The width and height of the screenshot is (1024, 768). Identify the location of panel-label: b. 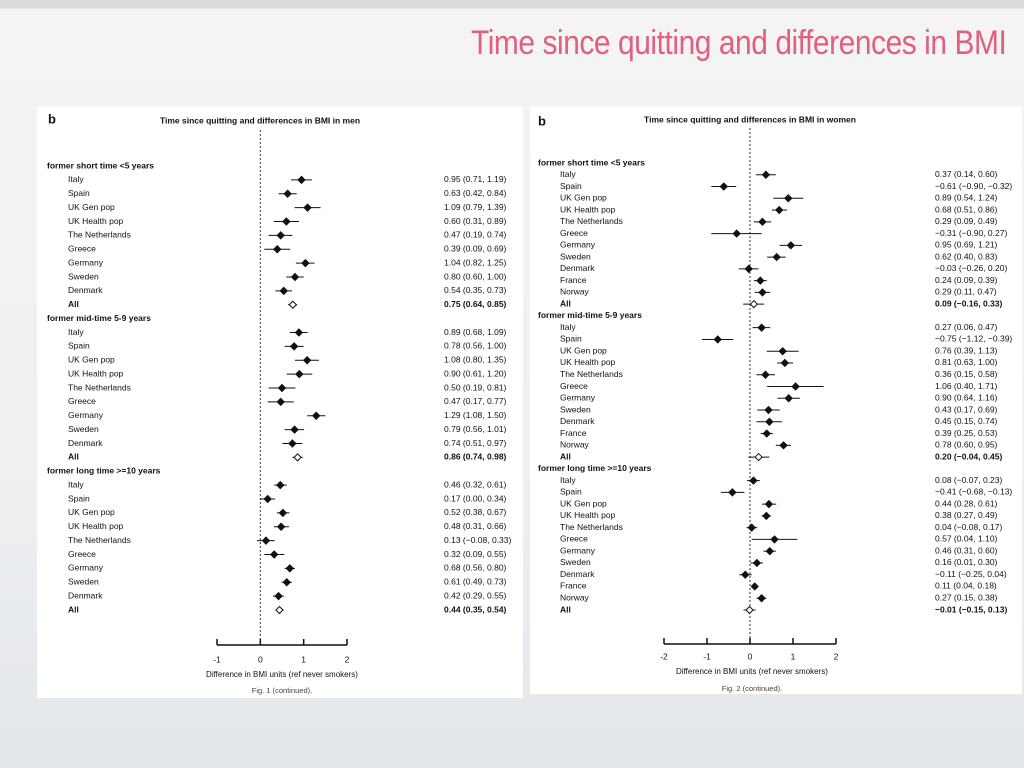
(542, 120).